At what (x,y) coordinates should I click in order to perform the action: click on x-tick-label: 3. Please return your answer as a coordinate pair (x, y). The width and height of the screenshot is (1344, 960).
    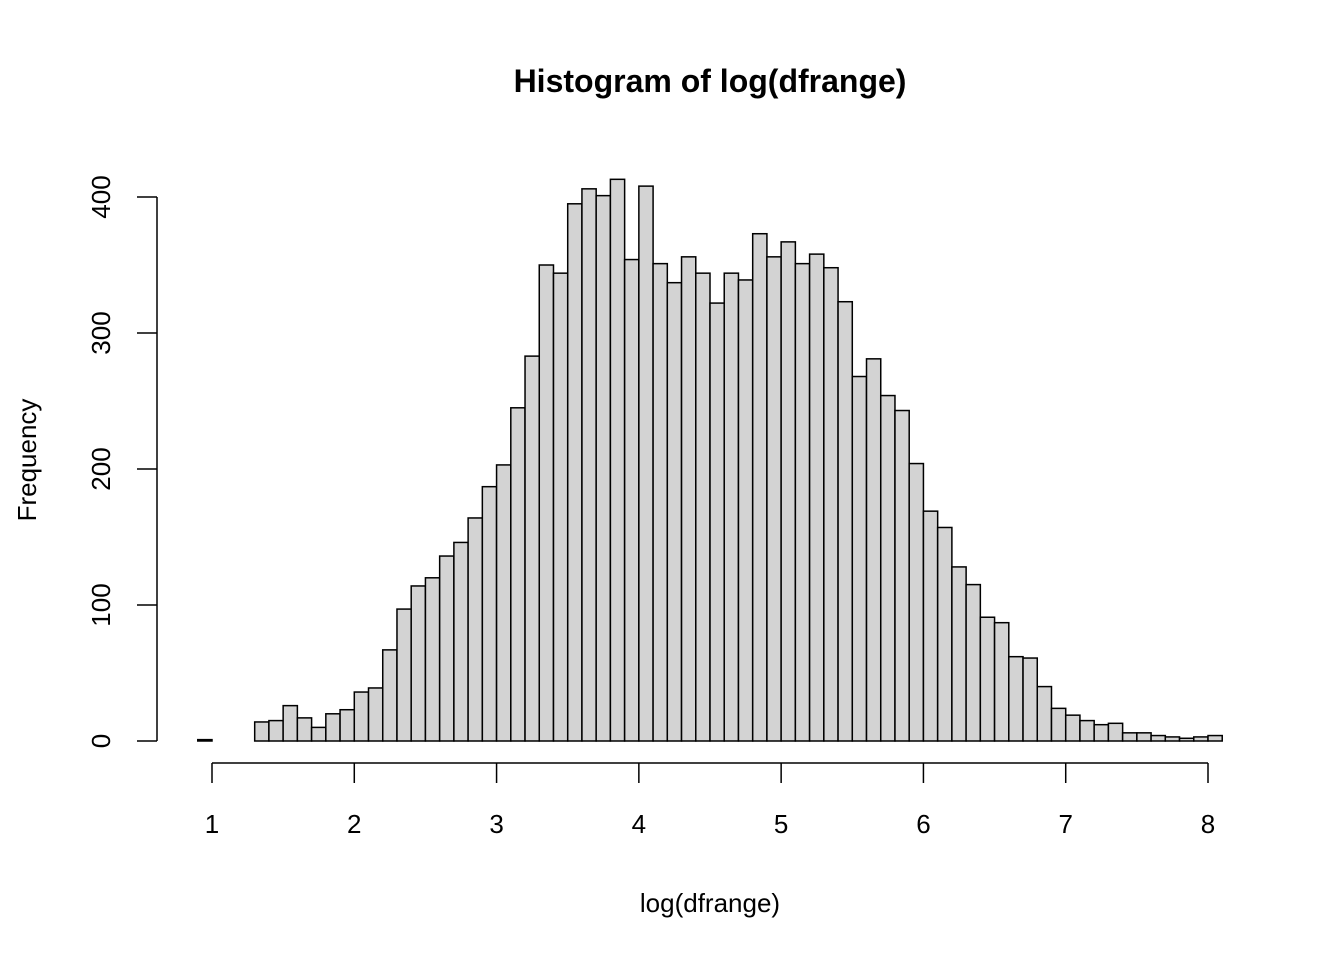
    Looking at the image, I should click on (496, 824).